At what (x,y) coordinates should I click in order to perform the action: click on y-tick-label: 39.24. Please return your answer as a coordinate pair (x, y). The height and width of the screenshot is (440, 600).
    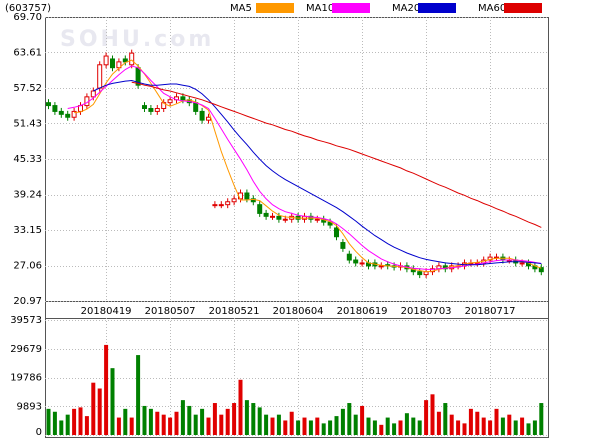
    Looking at the image, I should click on (27, 195).